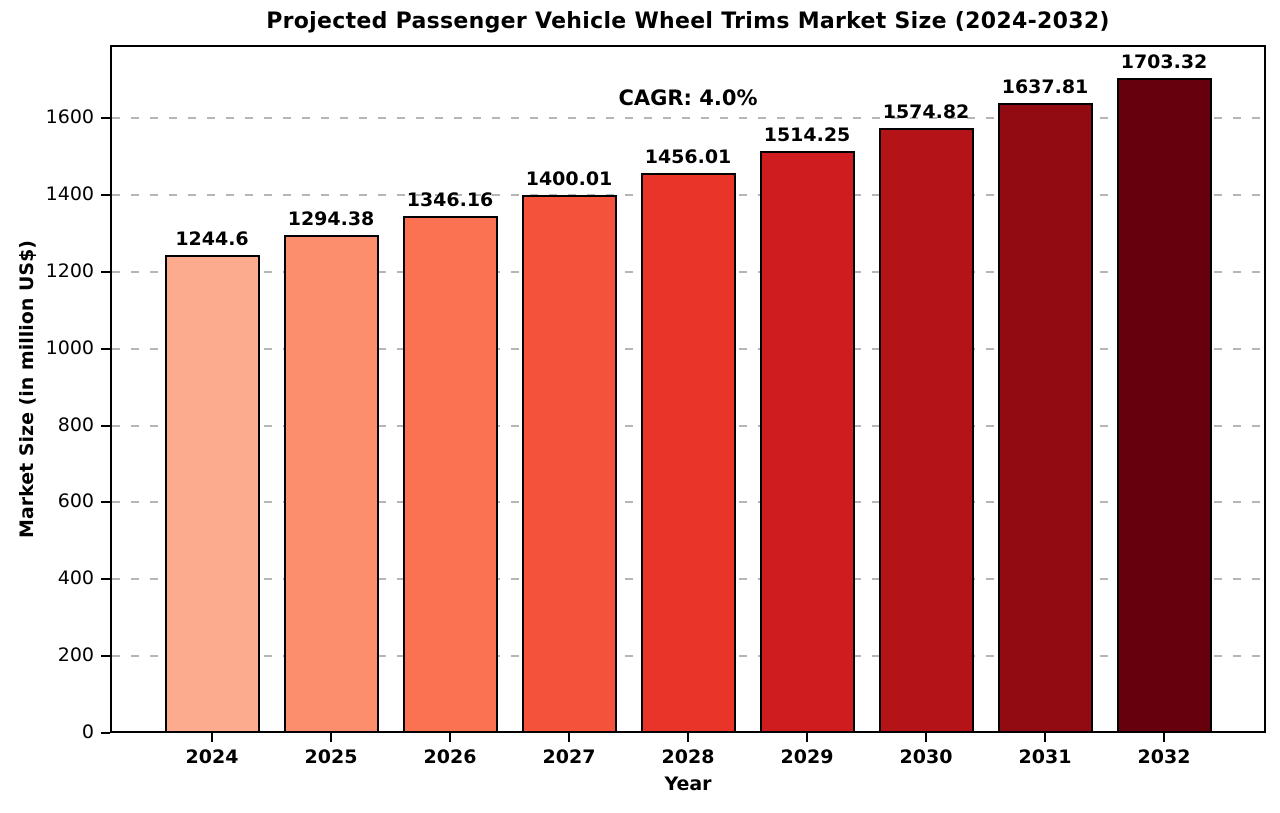  Describe the element at coordinates (212, 493) in the screenshot. I see `bar-2024` at that location.